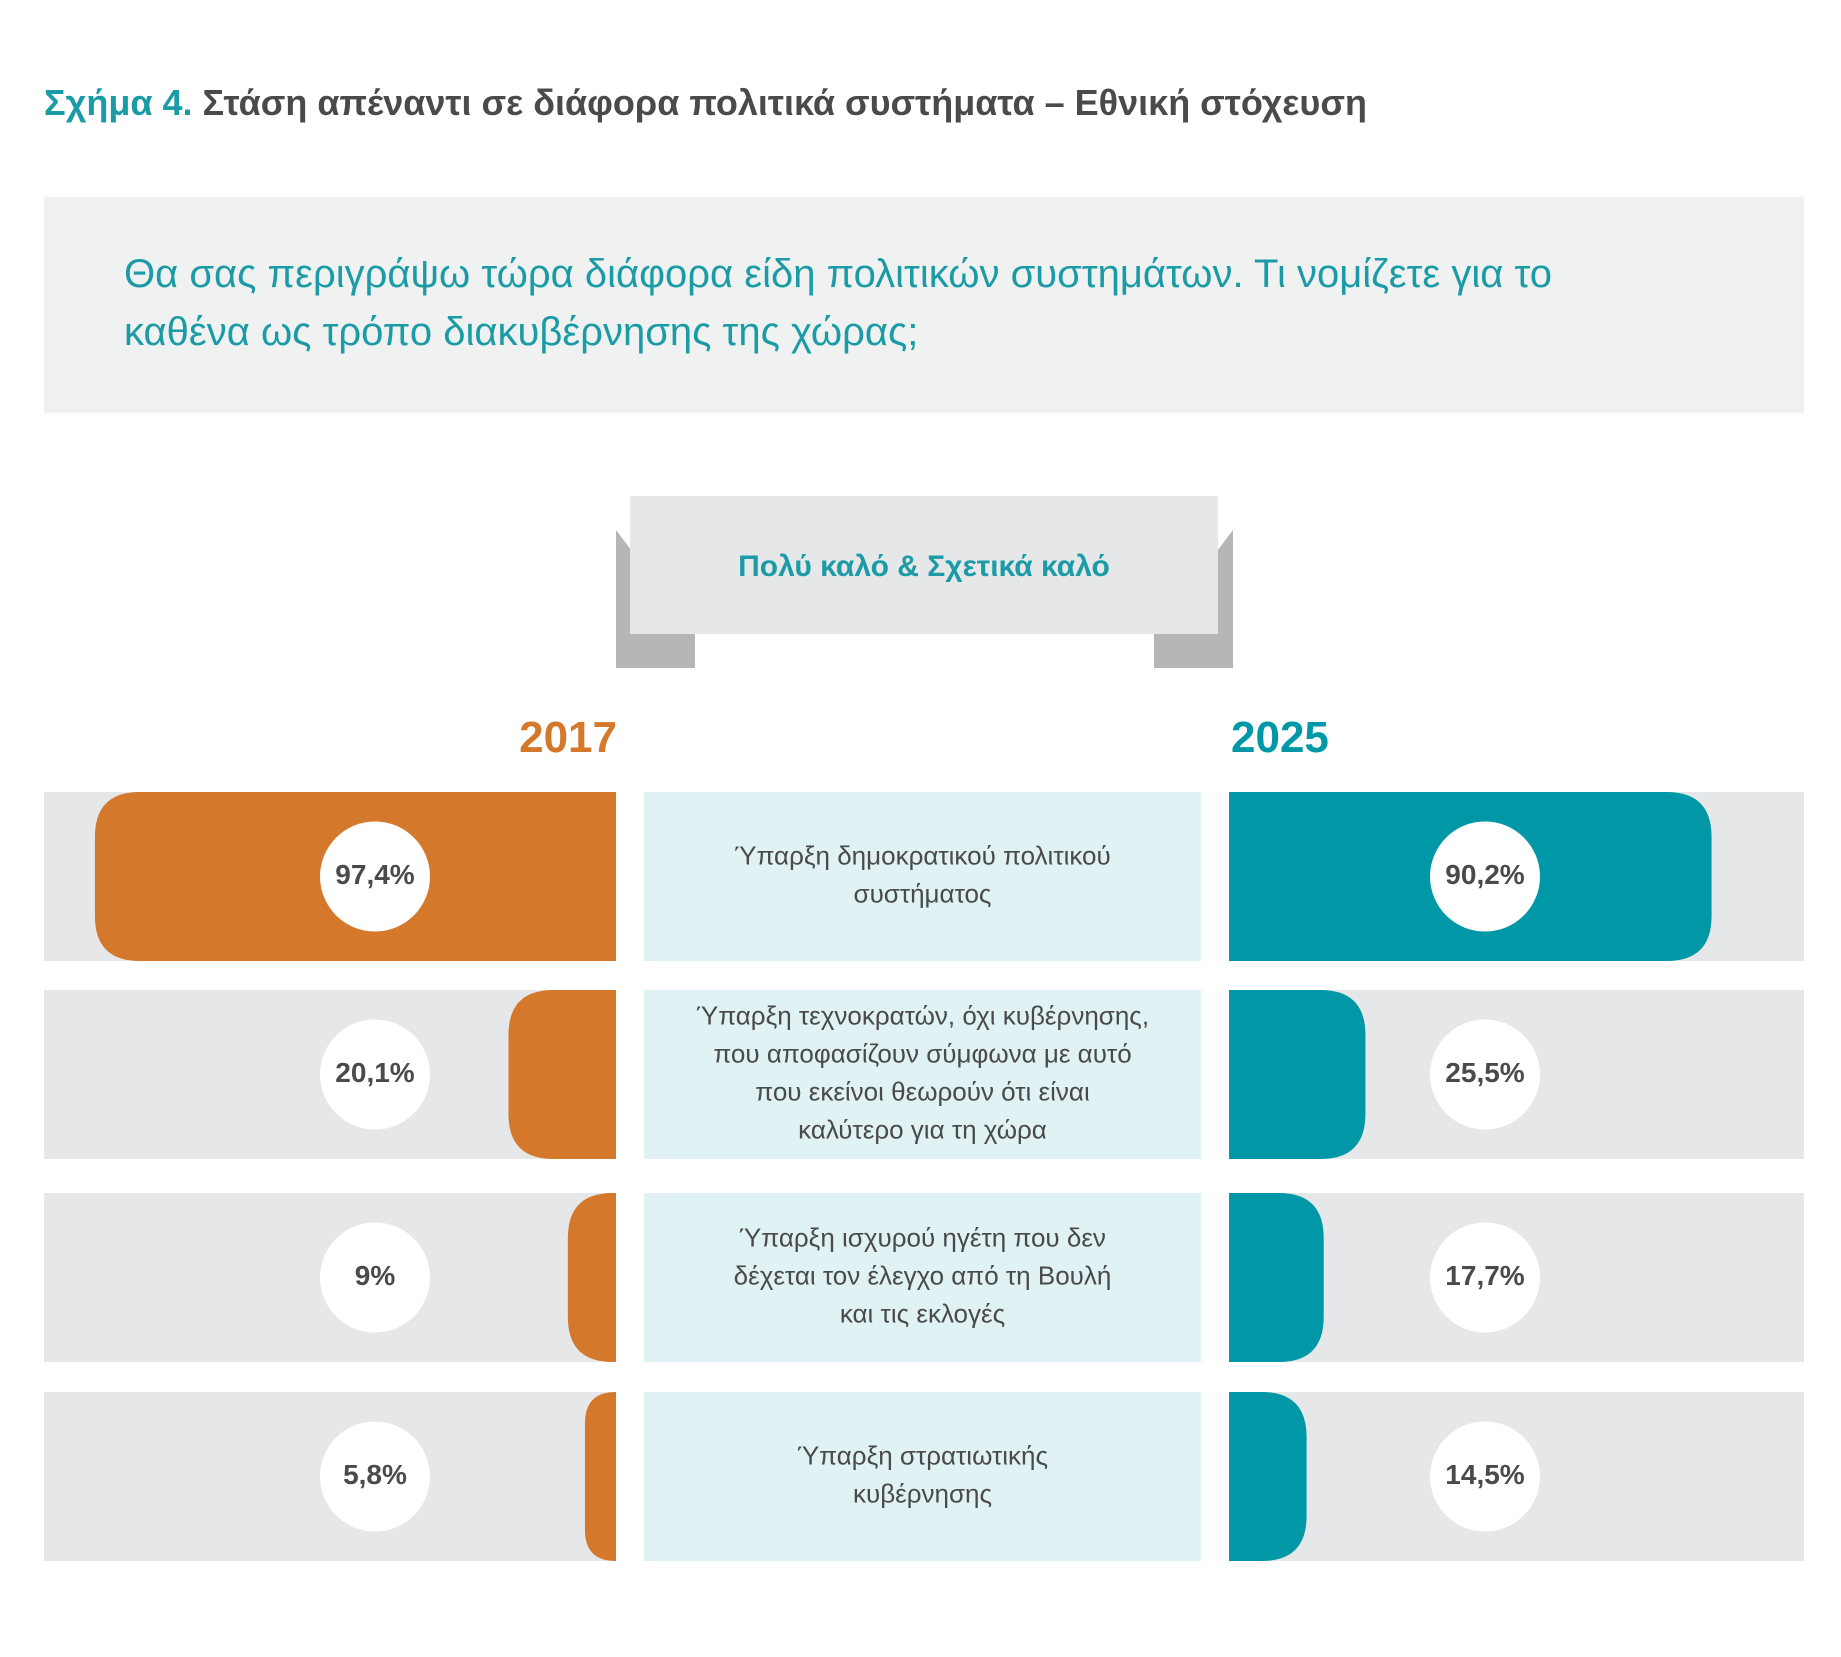 This screenshot has height=1657, width=1841. I want to click on data-label-2017: 97,4%, so click(374, 874).